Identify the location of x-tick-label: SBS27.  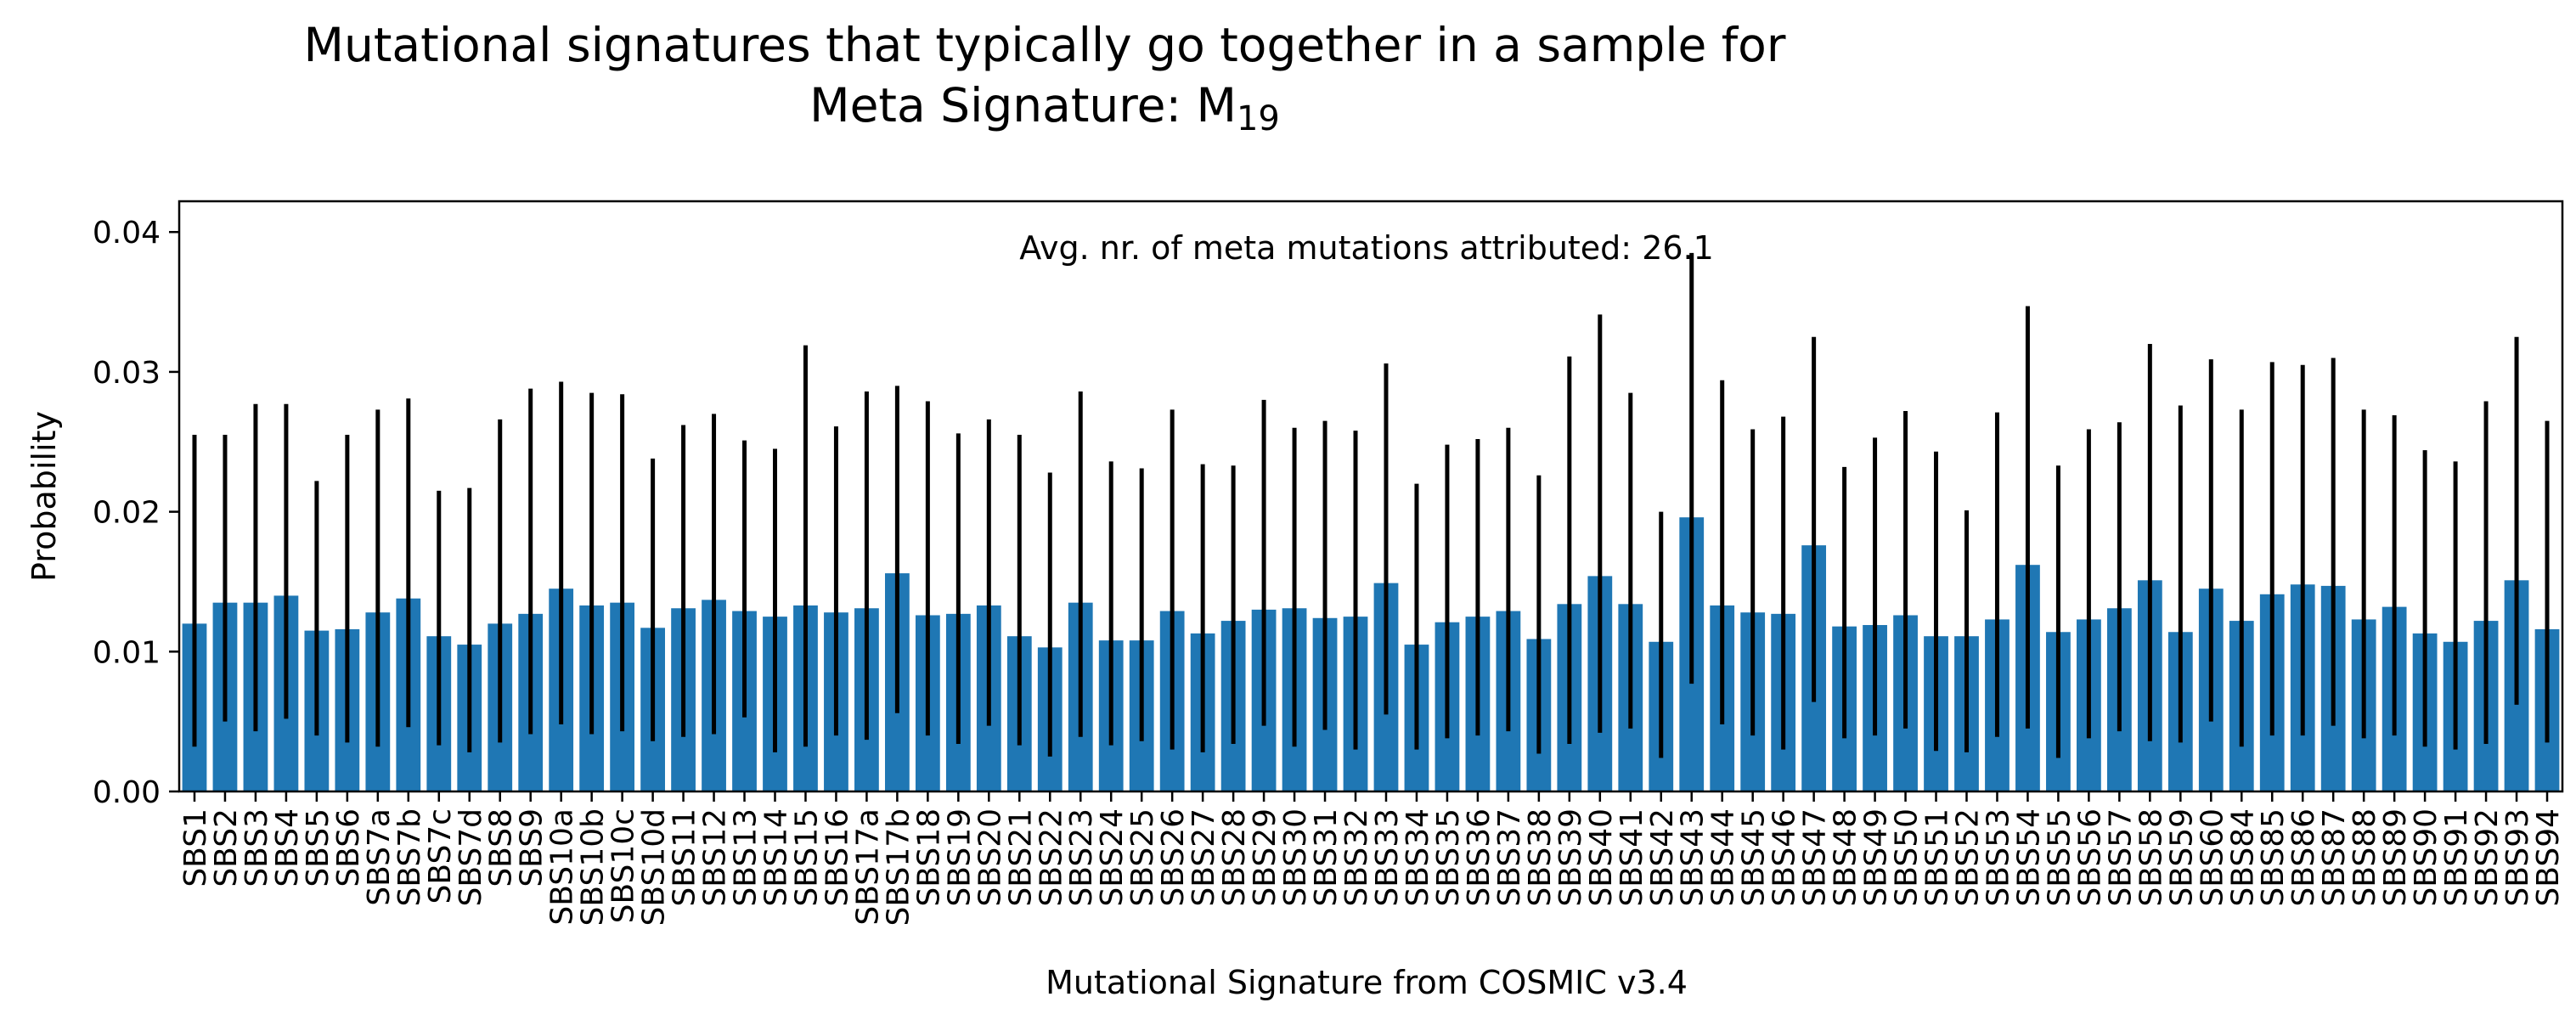
(1204, 857).